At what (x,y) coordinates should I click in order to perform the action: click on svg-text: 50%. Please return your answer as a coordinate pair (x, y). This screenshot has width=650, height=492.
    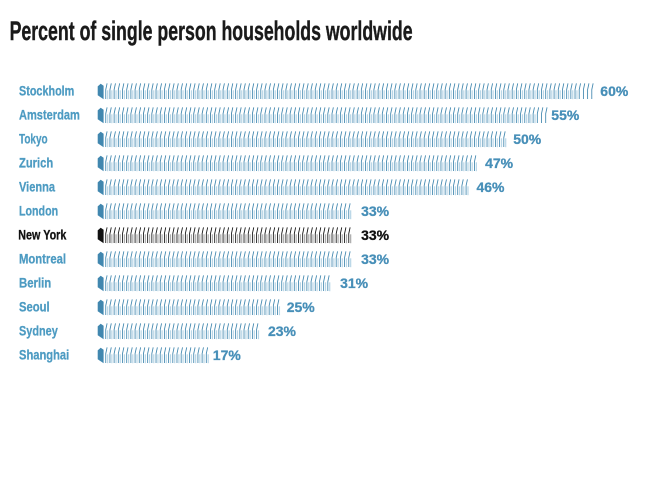
    Looking at the image, I should click on (527, 139).